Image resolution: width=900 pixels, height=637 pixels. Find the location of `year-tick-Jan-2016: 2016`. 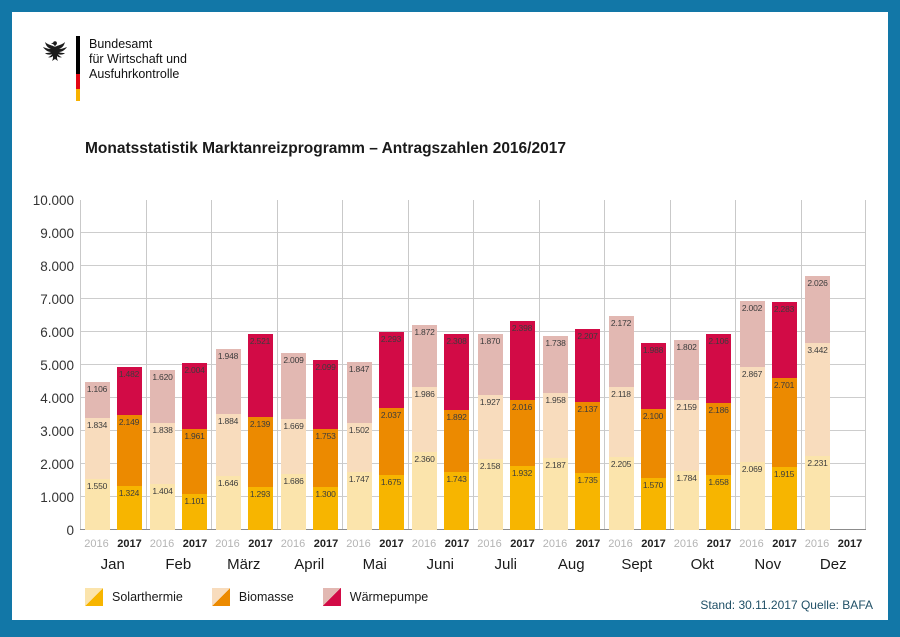

year-tick-Jan-2016: 2016 is located at coordinates (96, 544).